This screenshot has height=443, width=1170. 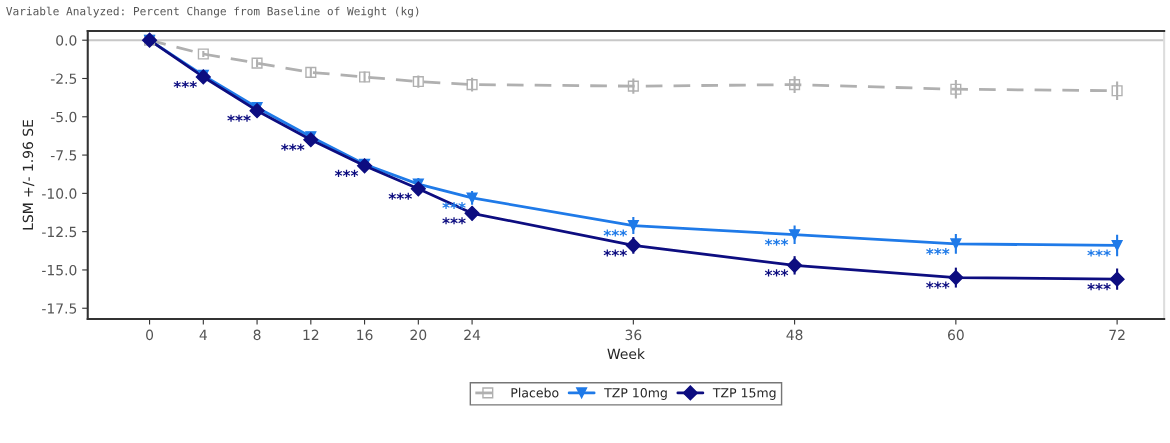 What do you see at coordinates (59, 232) in the screenshot?
I see `y-tick-label: -12.5` at bounding box center [59, 232].